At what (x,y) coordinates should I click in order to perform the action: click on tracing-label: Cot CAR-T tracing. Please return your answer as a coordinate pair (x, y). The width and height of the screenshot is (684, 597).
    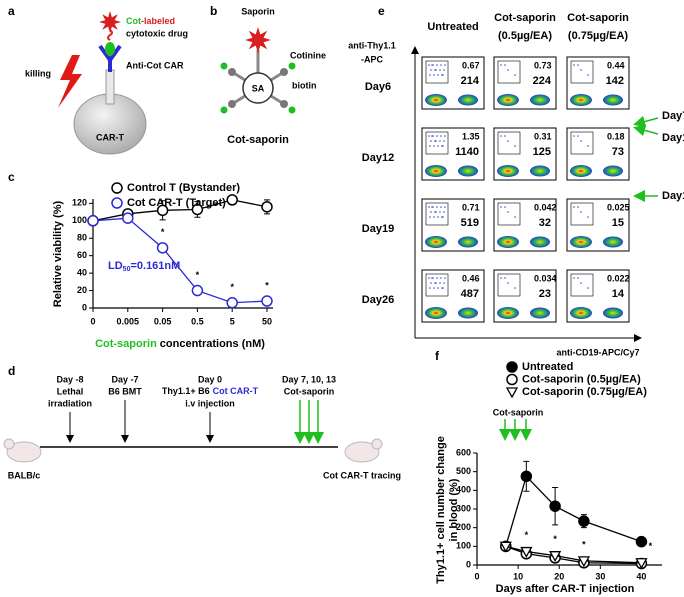
    Looking at the image, I should click on (362, 475).